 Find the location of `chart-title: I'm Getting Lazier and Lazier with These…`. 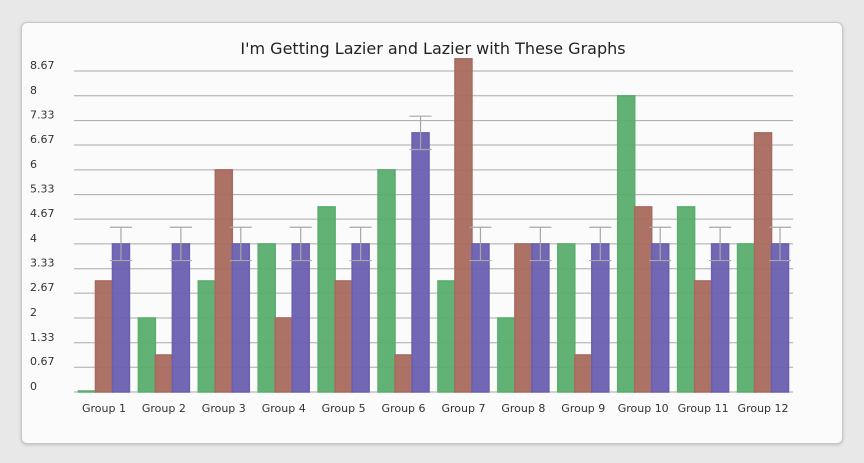

chart-title: I'm Getting Lazier and Lazier with These… is located at coordinates (432, 48).